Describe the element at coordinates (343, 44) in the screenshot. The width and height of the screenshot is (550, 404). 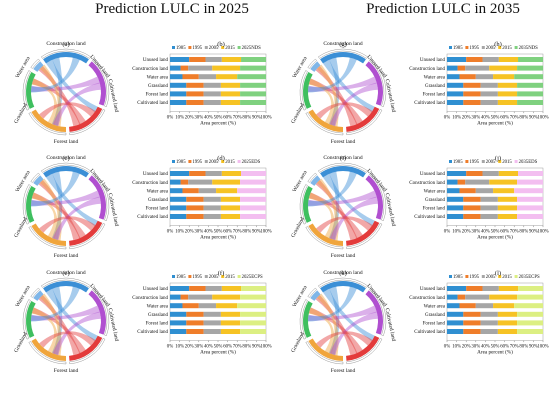
I see `chord-label-construction: Construction land` at that location.